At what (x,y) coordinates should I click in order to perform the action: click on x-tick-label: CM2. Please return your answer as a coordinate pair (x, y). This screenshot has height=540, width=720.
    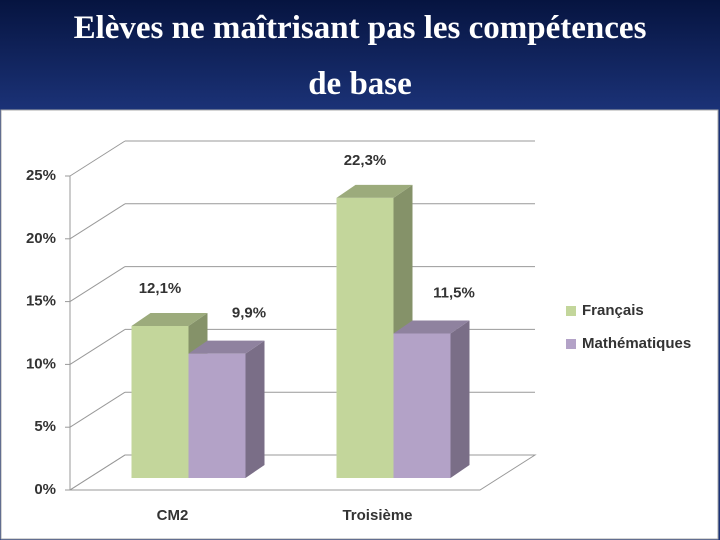
    Looking at the image, I should click on (173, 515).